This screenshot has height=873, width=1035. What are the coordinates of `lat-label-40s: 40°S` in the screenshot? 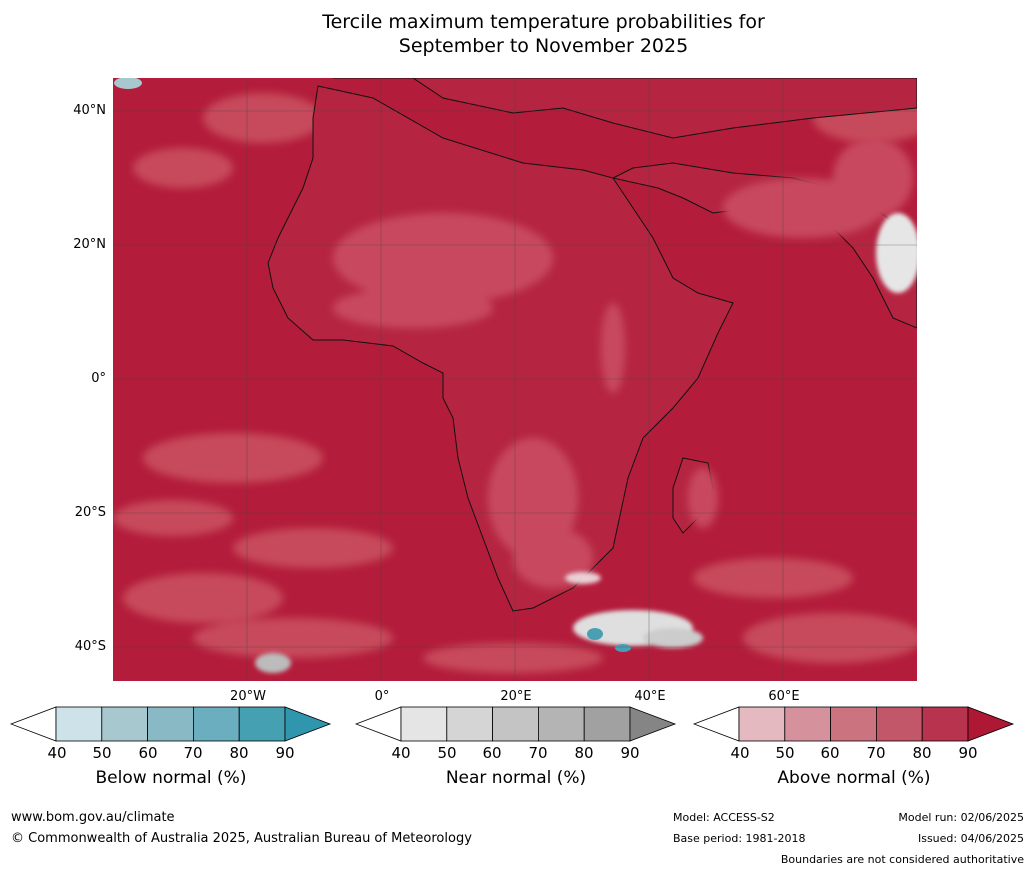 It's located at (90, 646).